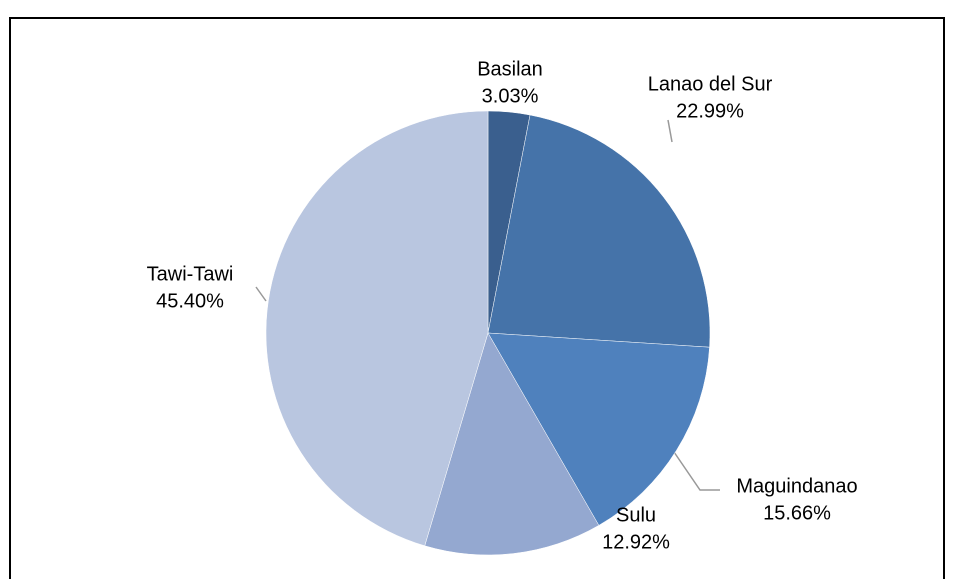 Image resolution: width=955 pixels, height=579 pixels. I want to click on slice-label-value: 45.40%, so click(190, 301).